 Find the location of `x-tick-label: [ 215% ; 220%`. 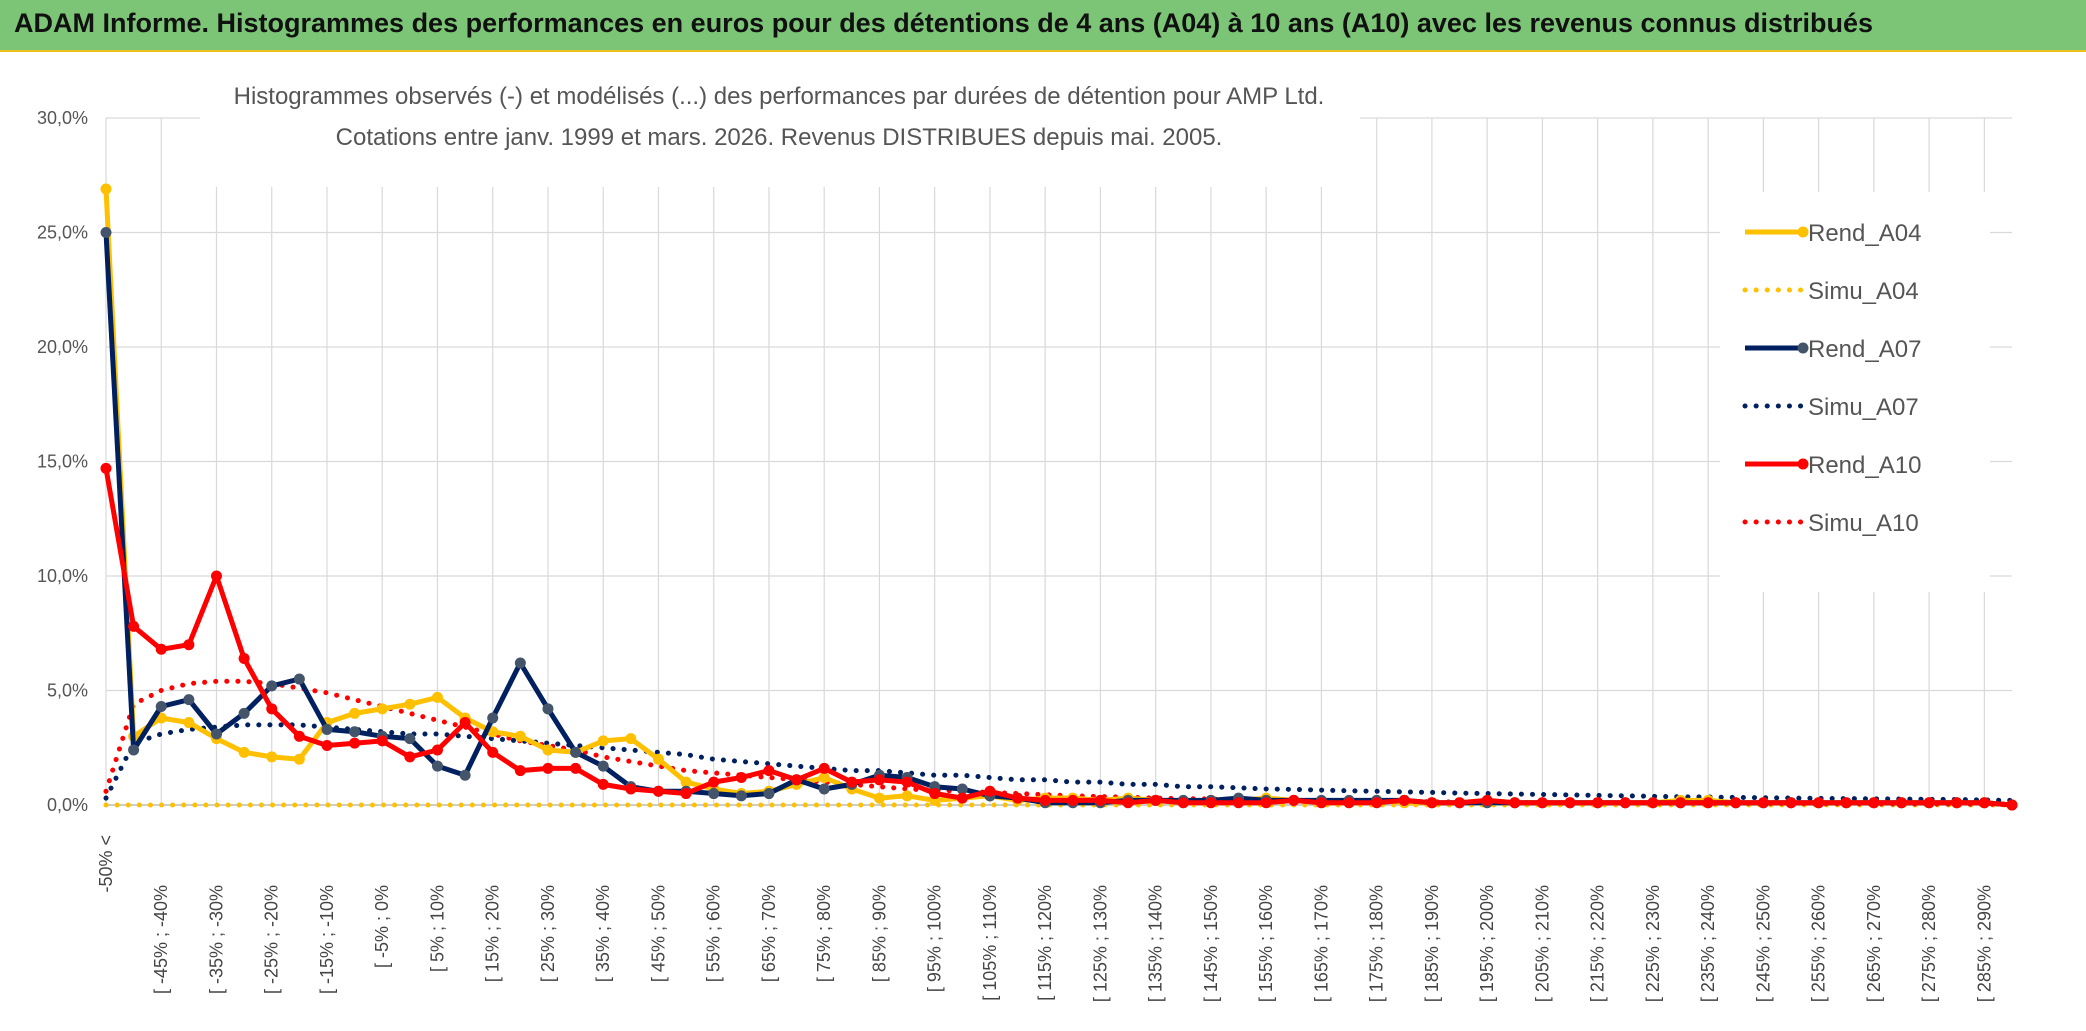

x-tick-label: [ 215% ; 220% is located at coordinates (1598, 943).